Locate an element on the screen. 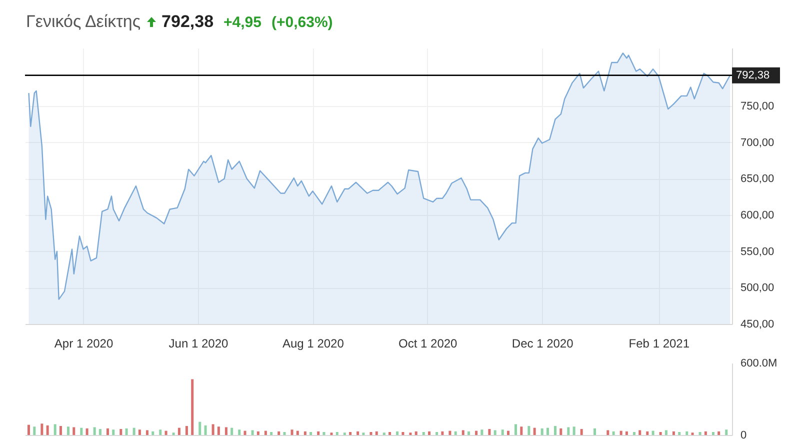 Image resolution: width=800 pixels, height=447 pixels. y-tick-label: 600,00 is located at coordinates (757, 216).